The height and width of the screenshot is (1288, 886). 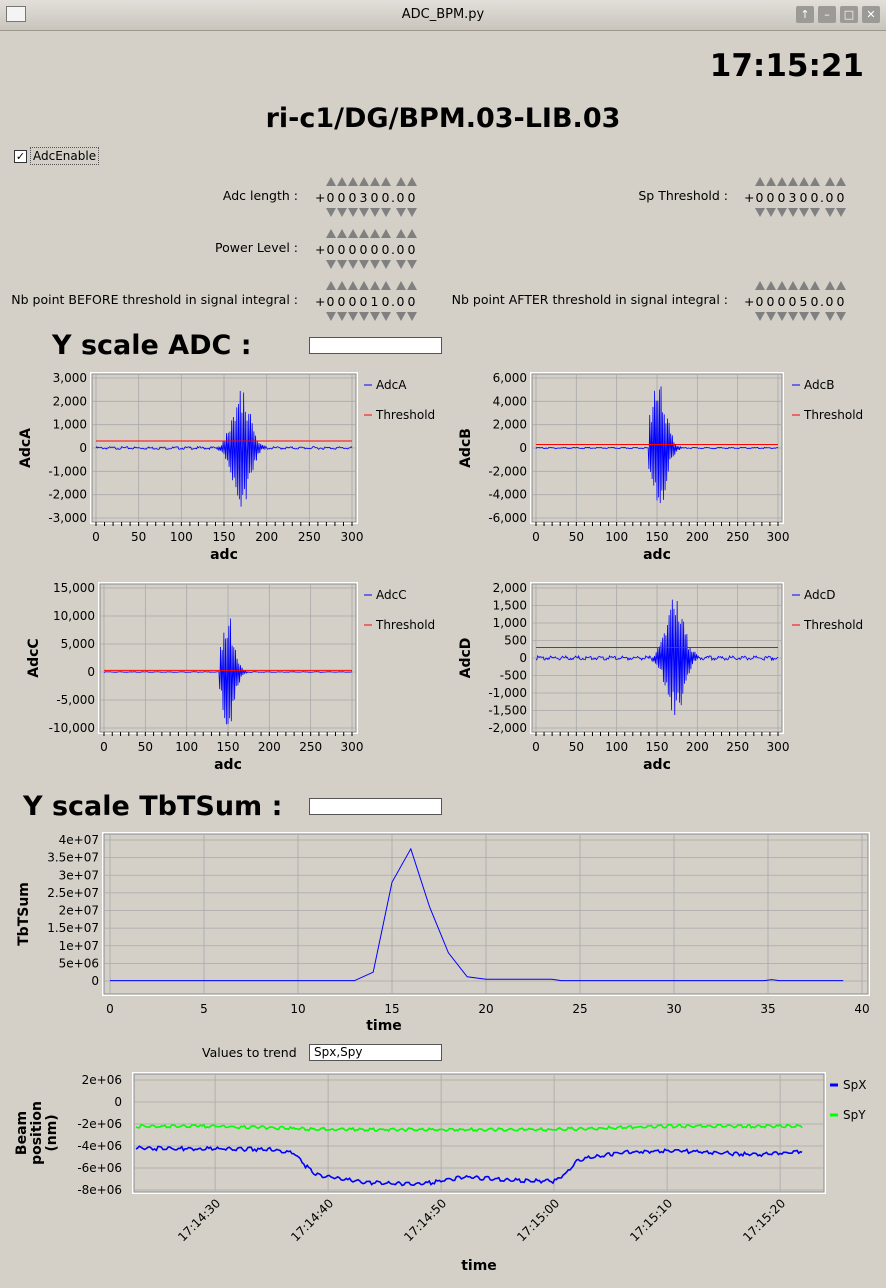 What do you see at coordinates (375, 345) in the screenshot?
I see `yscale-adc-input` at bounding box center [375, 345].